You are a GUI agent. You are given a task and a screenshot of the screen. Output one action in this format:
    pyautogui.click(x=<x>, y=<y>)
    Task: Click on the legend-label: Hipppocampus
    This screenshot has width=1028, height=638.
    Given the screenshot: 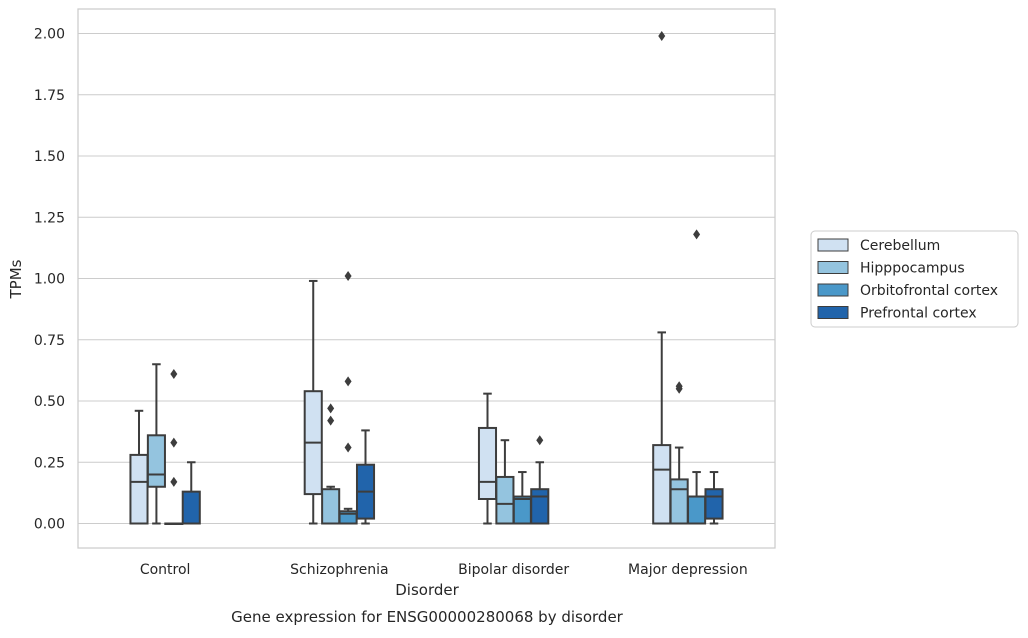 What is the action you would take?
    pyautogui.click(x=912, y=269)
    